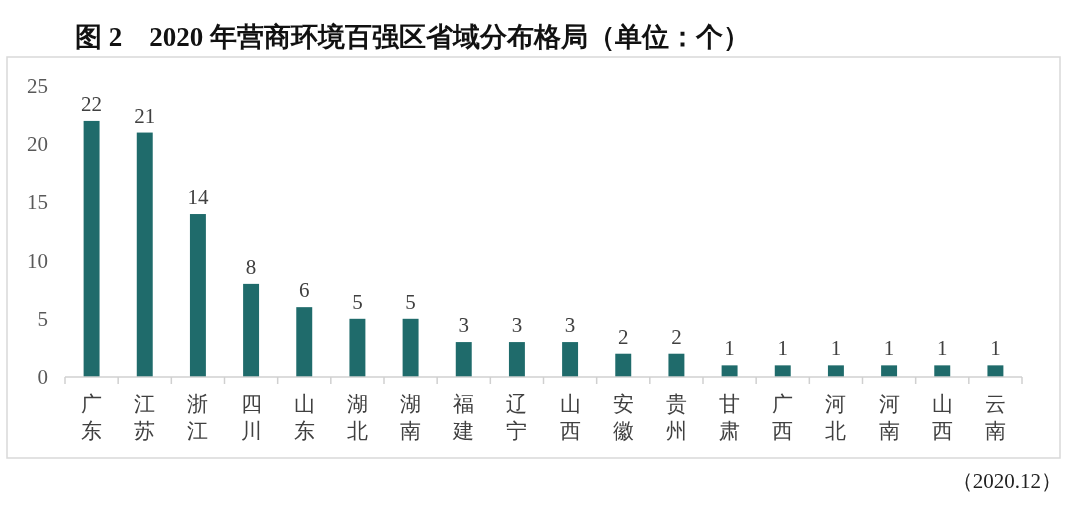 Image resolution: width=1080 pixels, height=510 pixels. What do you see at coordinates (42, 318) in the screenshot?
I see `y-tick-label: 5` at bounding box center [42, 318].